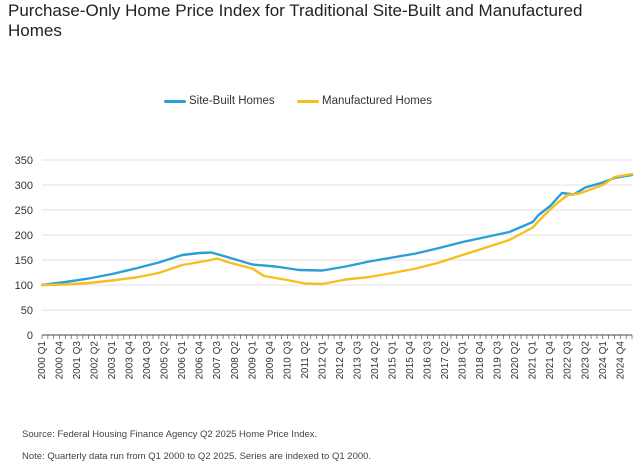 The width and height of the screenshot is (640, 471). Describe the element at coordinates (603, 360) in the screenshot. I see `x-tick-label: 2024 Q1` at that location.